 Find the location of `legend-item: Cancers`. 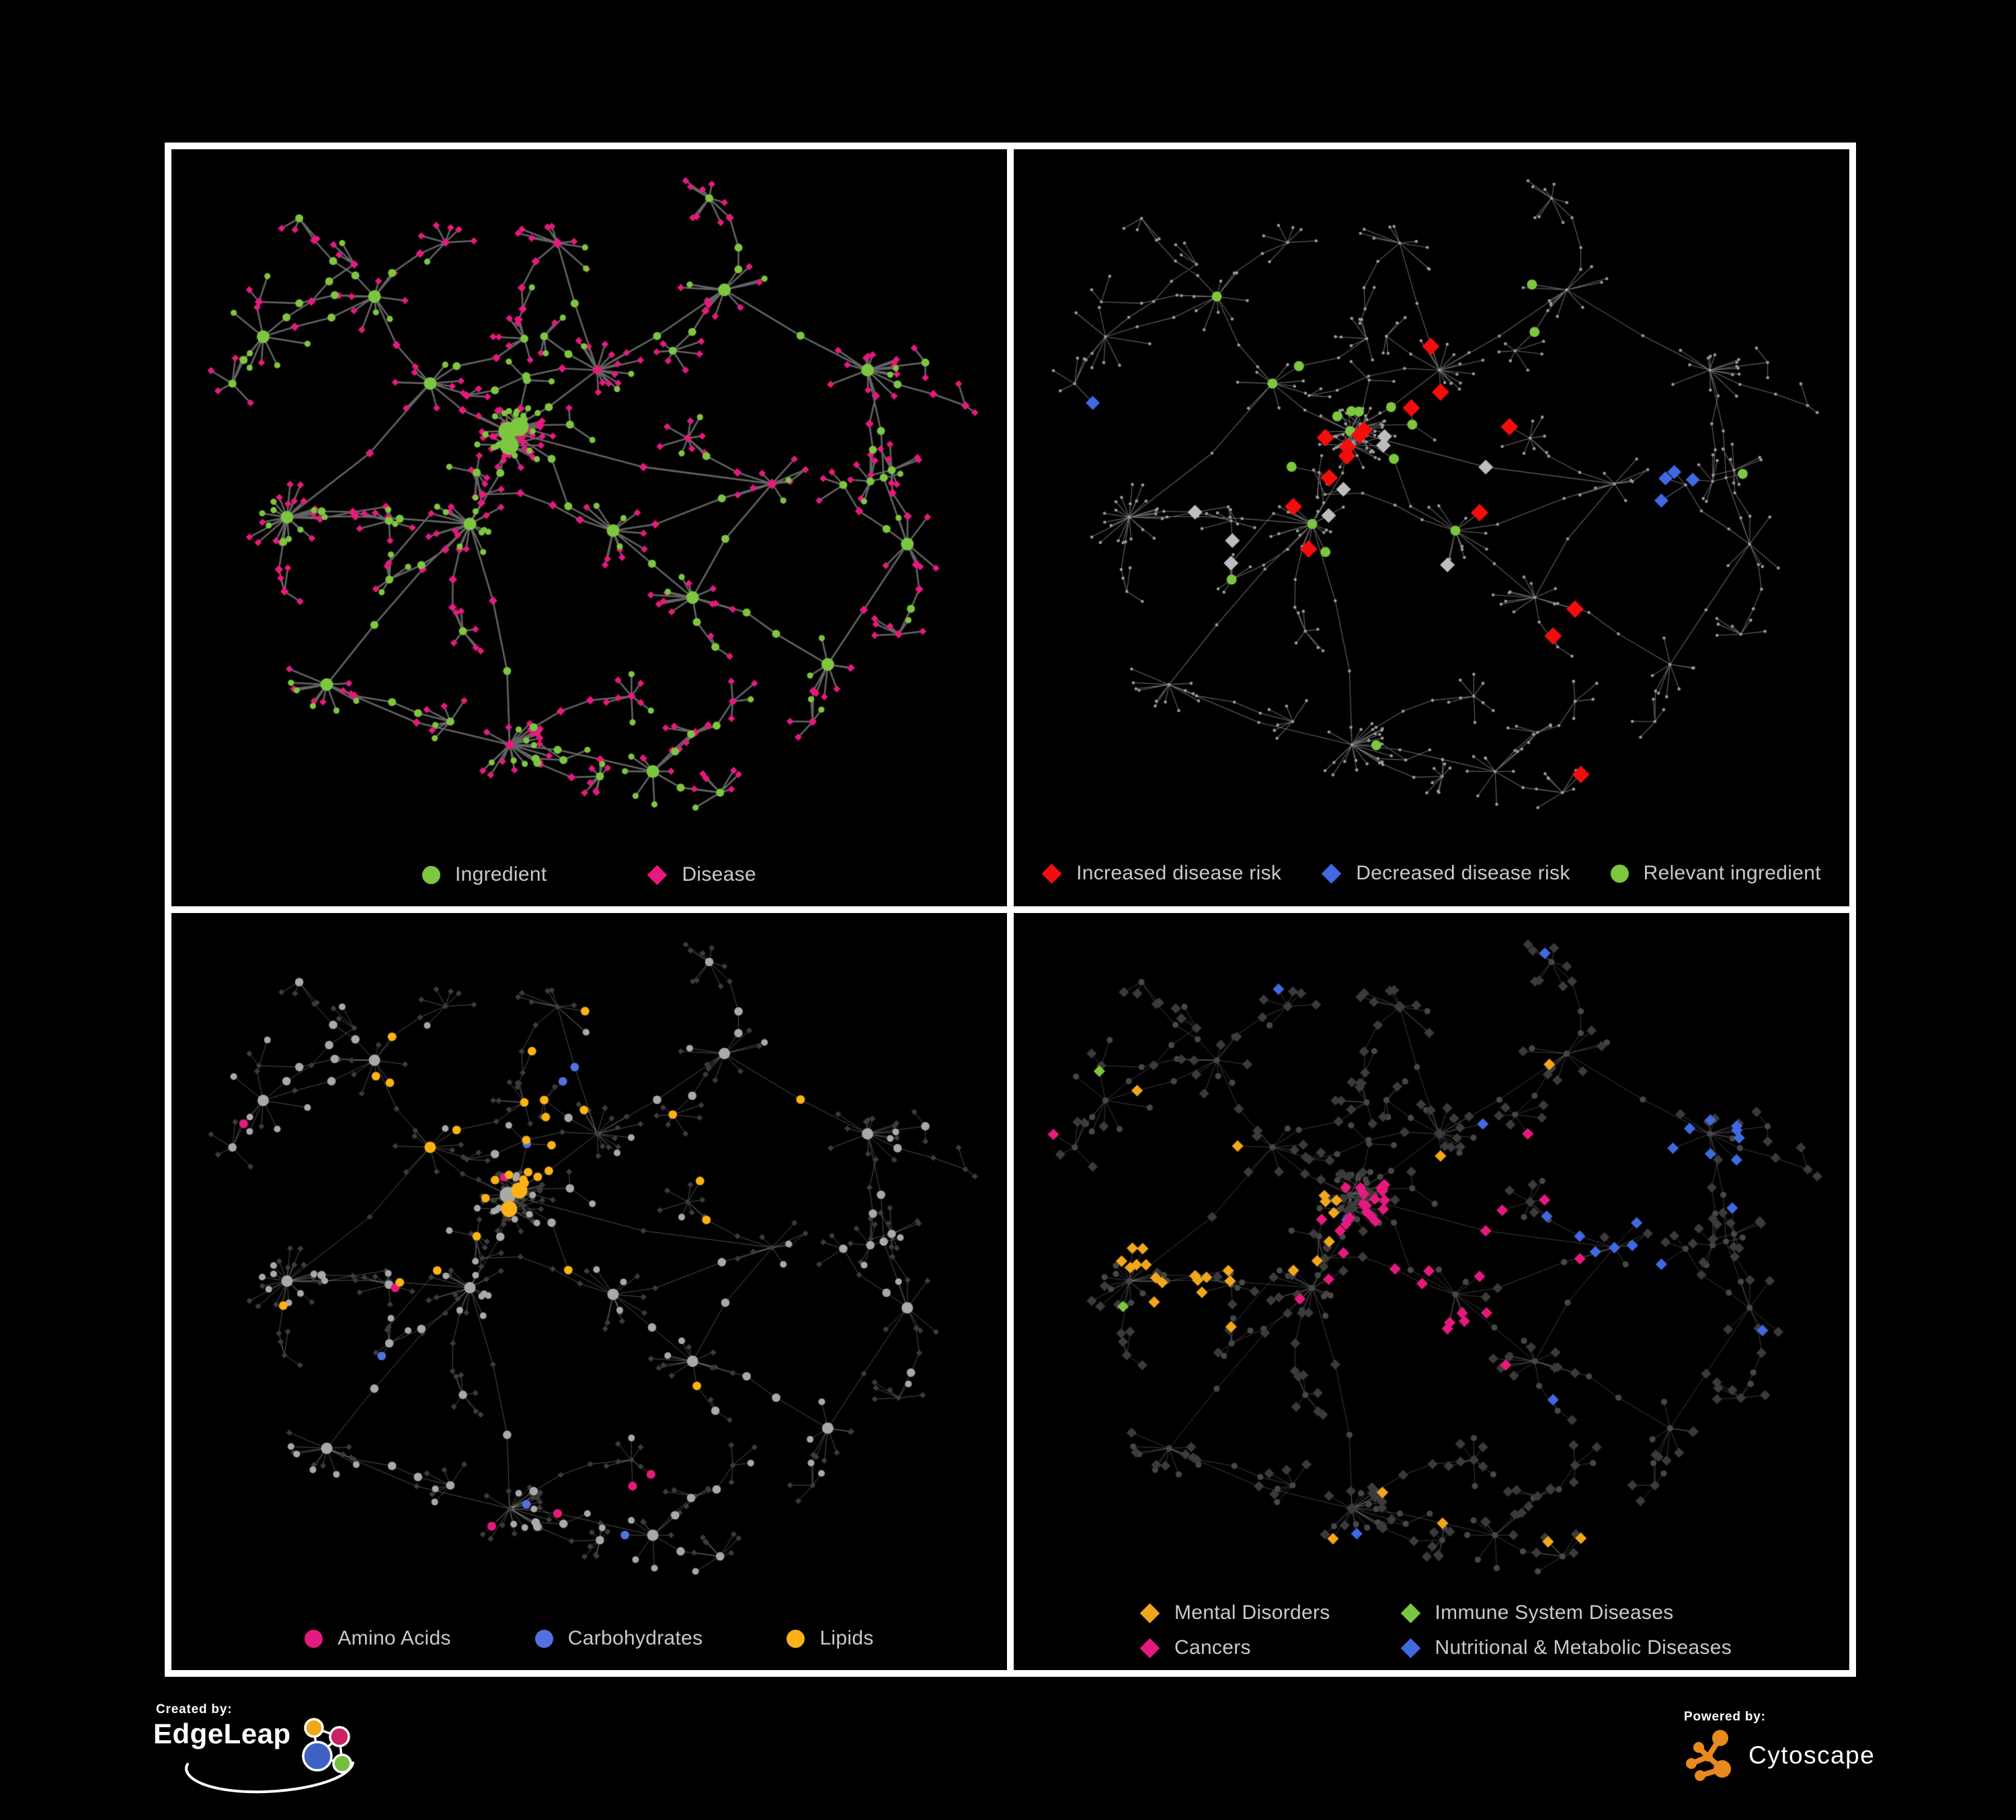

legend-item: Cancers is located at coordinates (1234, 1647).